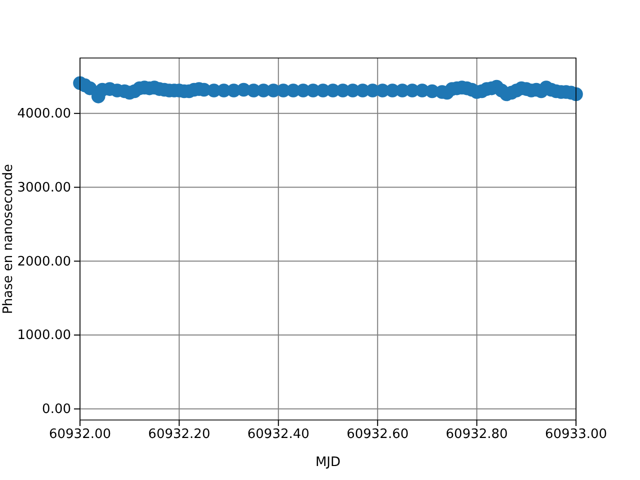 The image size is (640, 480). Describe the element at coordinates (44, 114) in the screenshot. I see `y-tick-label: 4000.00` at that location.